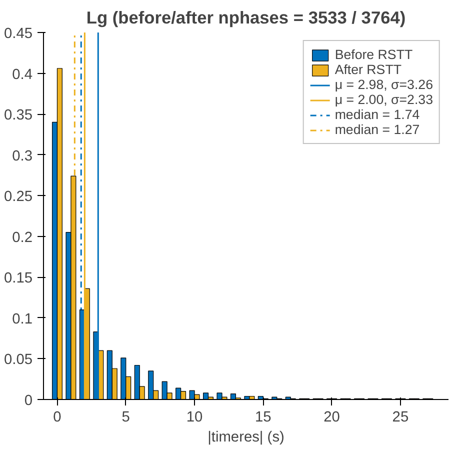 The image size is (464, 453). Describe the element at coordinates (368, 69) in the screenshot. I see `legend-label: After RSTT` at that location.